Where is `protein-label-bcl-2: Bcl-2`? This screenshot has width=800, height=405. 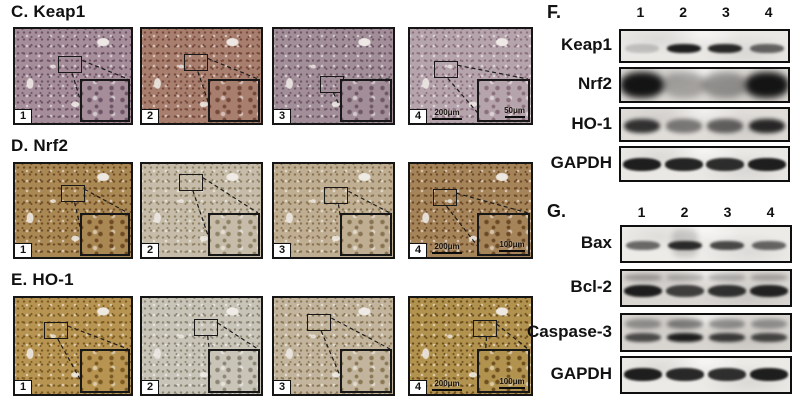 protein-label-bcl-2: Bcl-2 is located at coordinates (591, 286).